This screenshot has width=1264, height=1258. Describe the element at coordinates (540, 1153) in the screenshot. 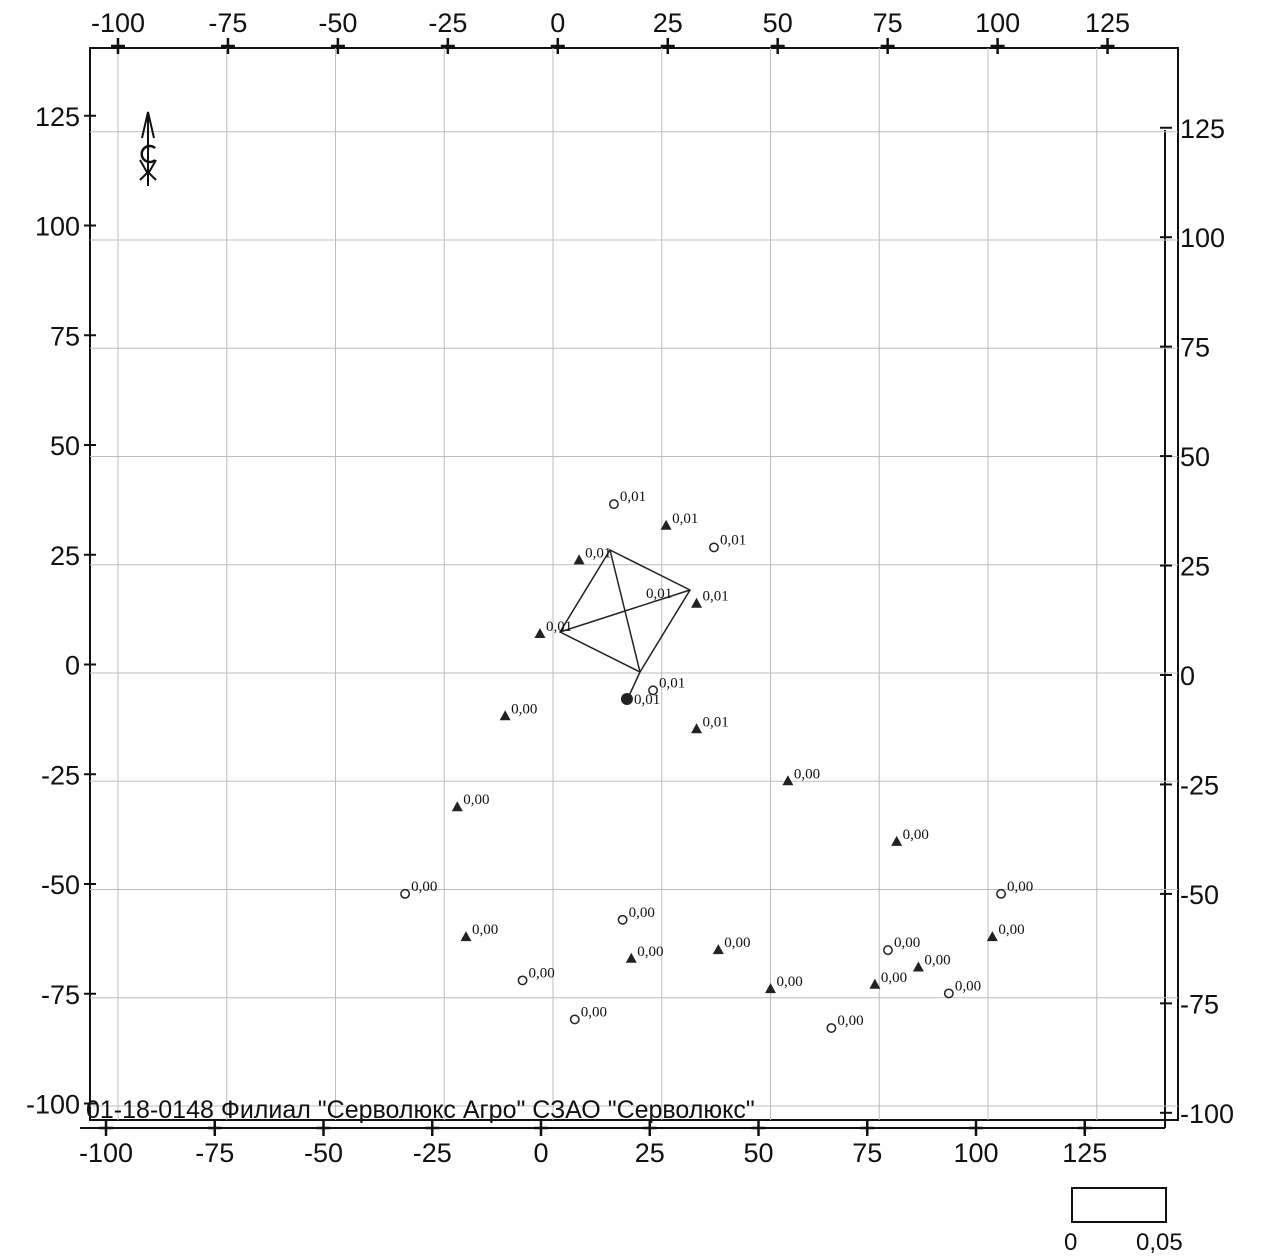

I see `bottom-tick-label: 0` at that location.